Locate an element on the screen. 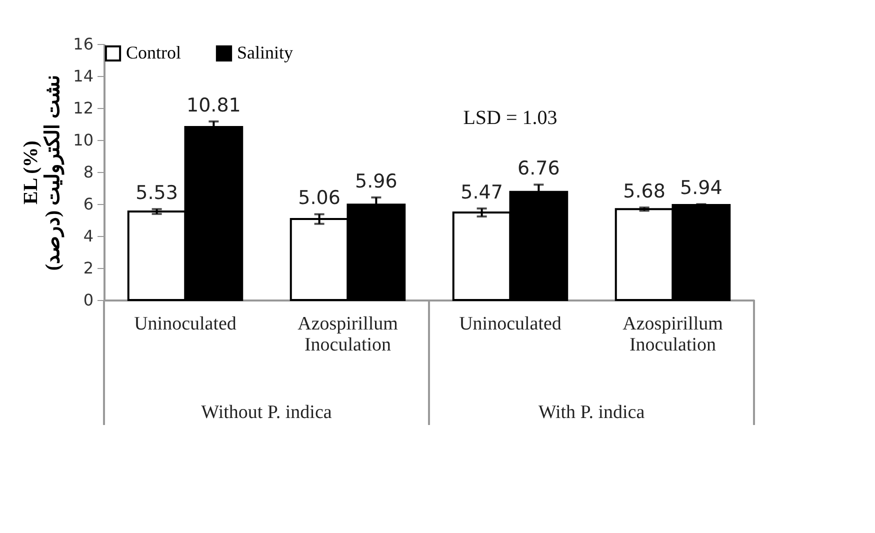  data-label: 10.81 is located at coordinates (213, 105).